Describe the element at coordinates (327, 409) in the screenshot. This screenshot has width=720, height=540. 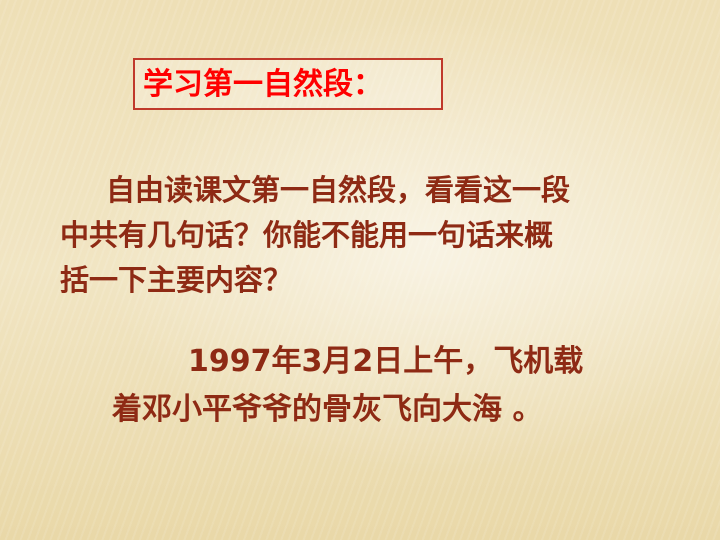
I see `answer-line-2: 着邓小平爷爷的骨灰飞向大海 。` at that location.